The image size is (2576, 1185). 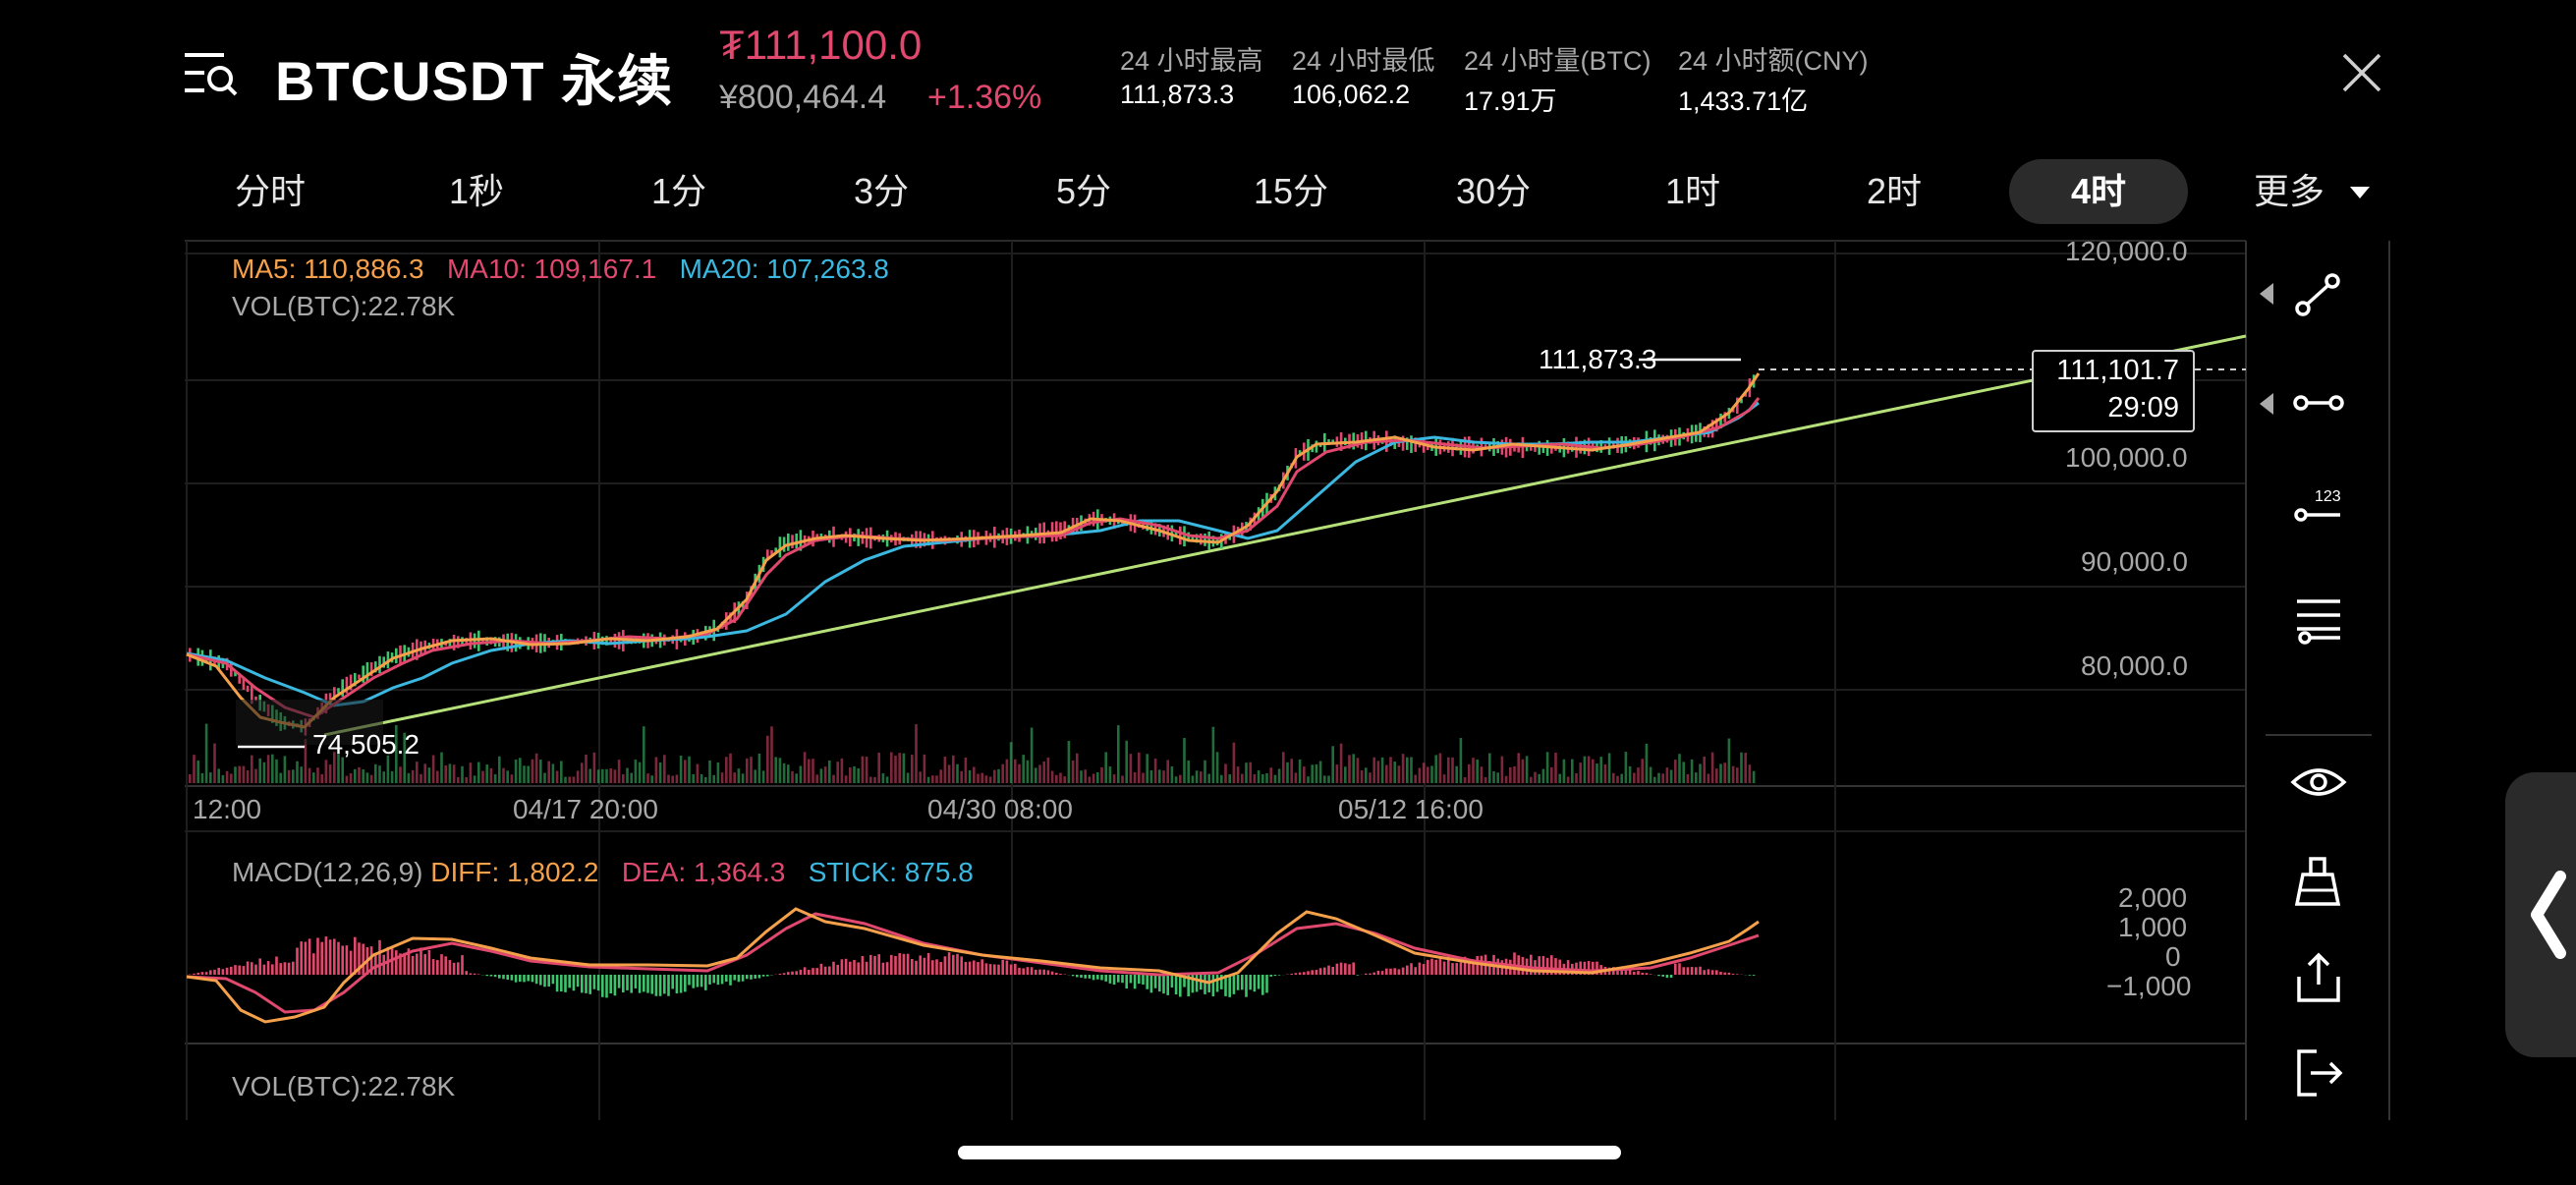 I want to click on indicator-settings-icon, so click(x=2318, y=620).